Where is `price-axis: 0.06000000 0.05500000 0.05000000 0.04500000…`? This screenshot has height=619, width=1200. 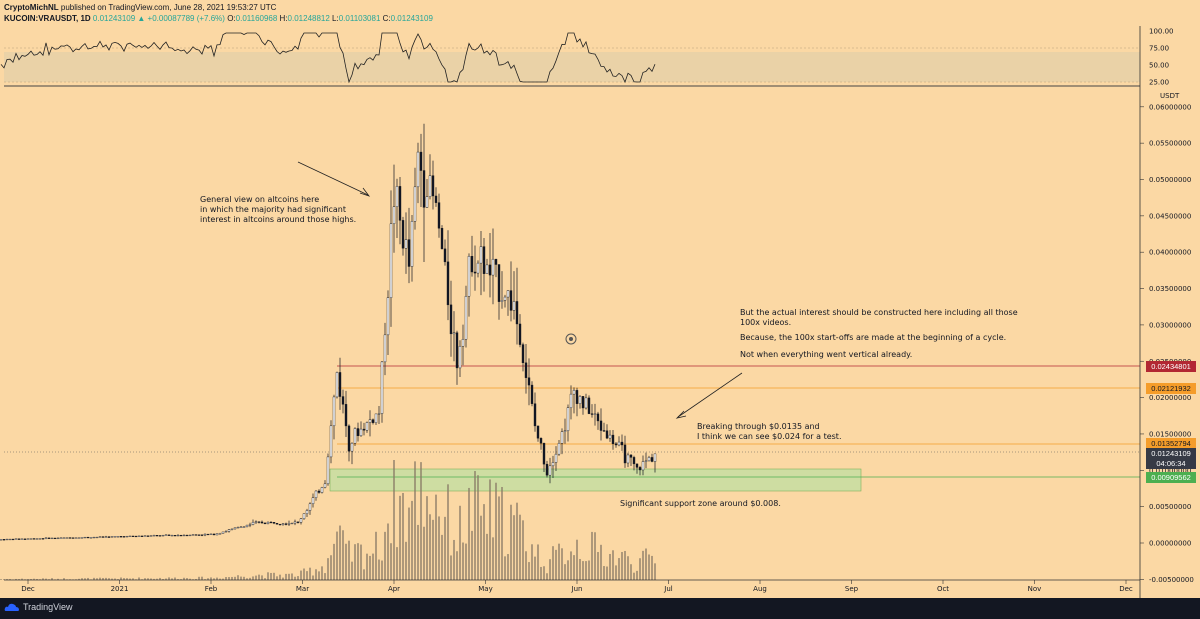
price-axis: 0.06000000 0.05500000 0.05000000 0.04500000… is located at coordinates (1167, 343).